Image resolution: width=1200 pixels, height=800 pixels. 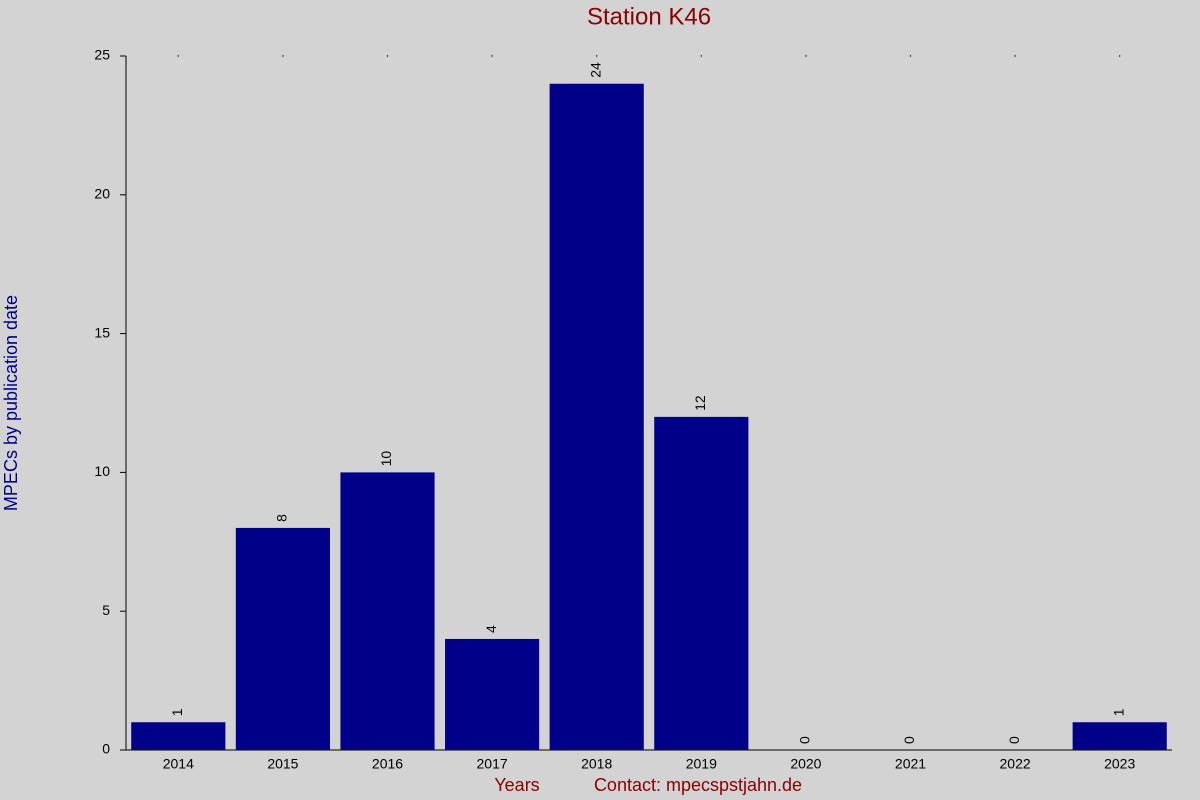 What do you see at coordinates (701, 764) in the screenshot?
I see `x-tick-label: 2019` at bounding box center [701, 764].